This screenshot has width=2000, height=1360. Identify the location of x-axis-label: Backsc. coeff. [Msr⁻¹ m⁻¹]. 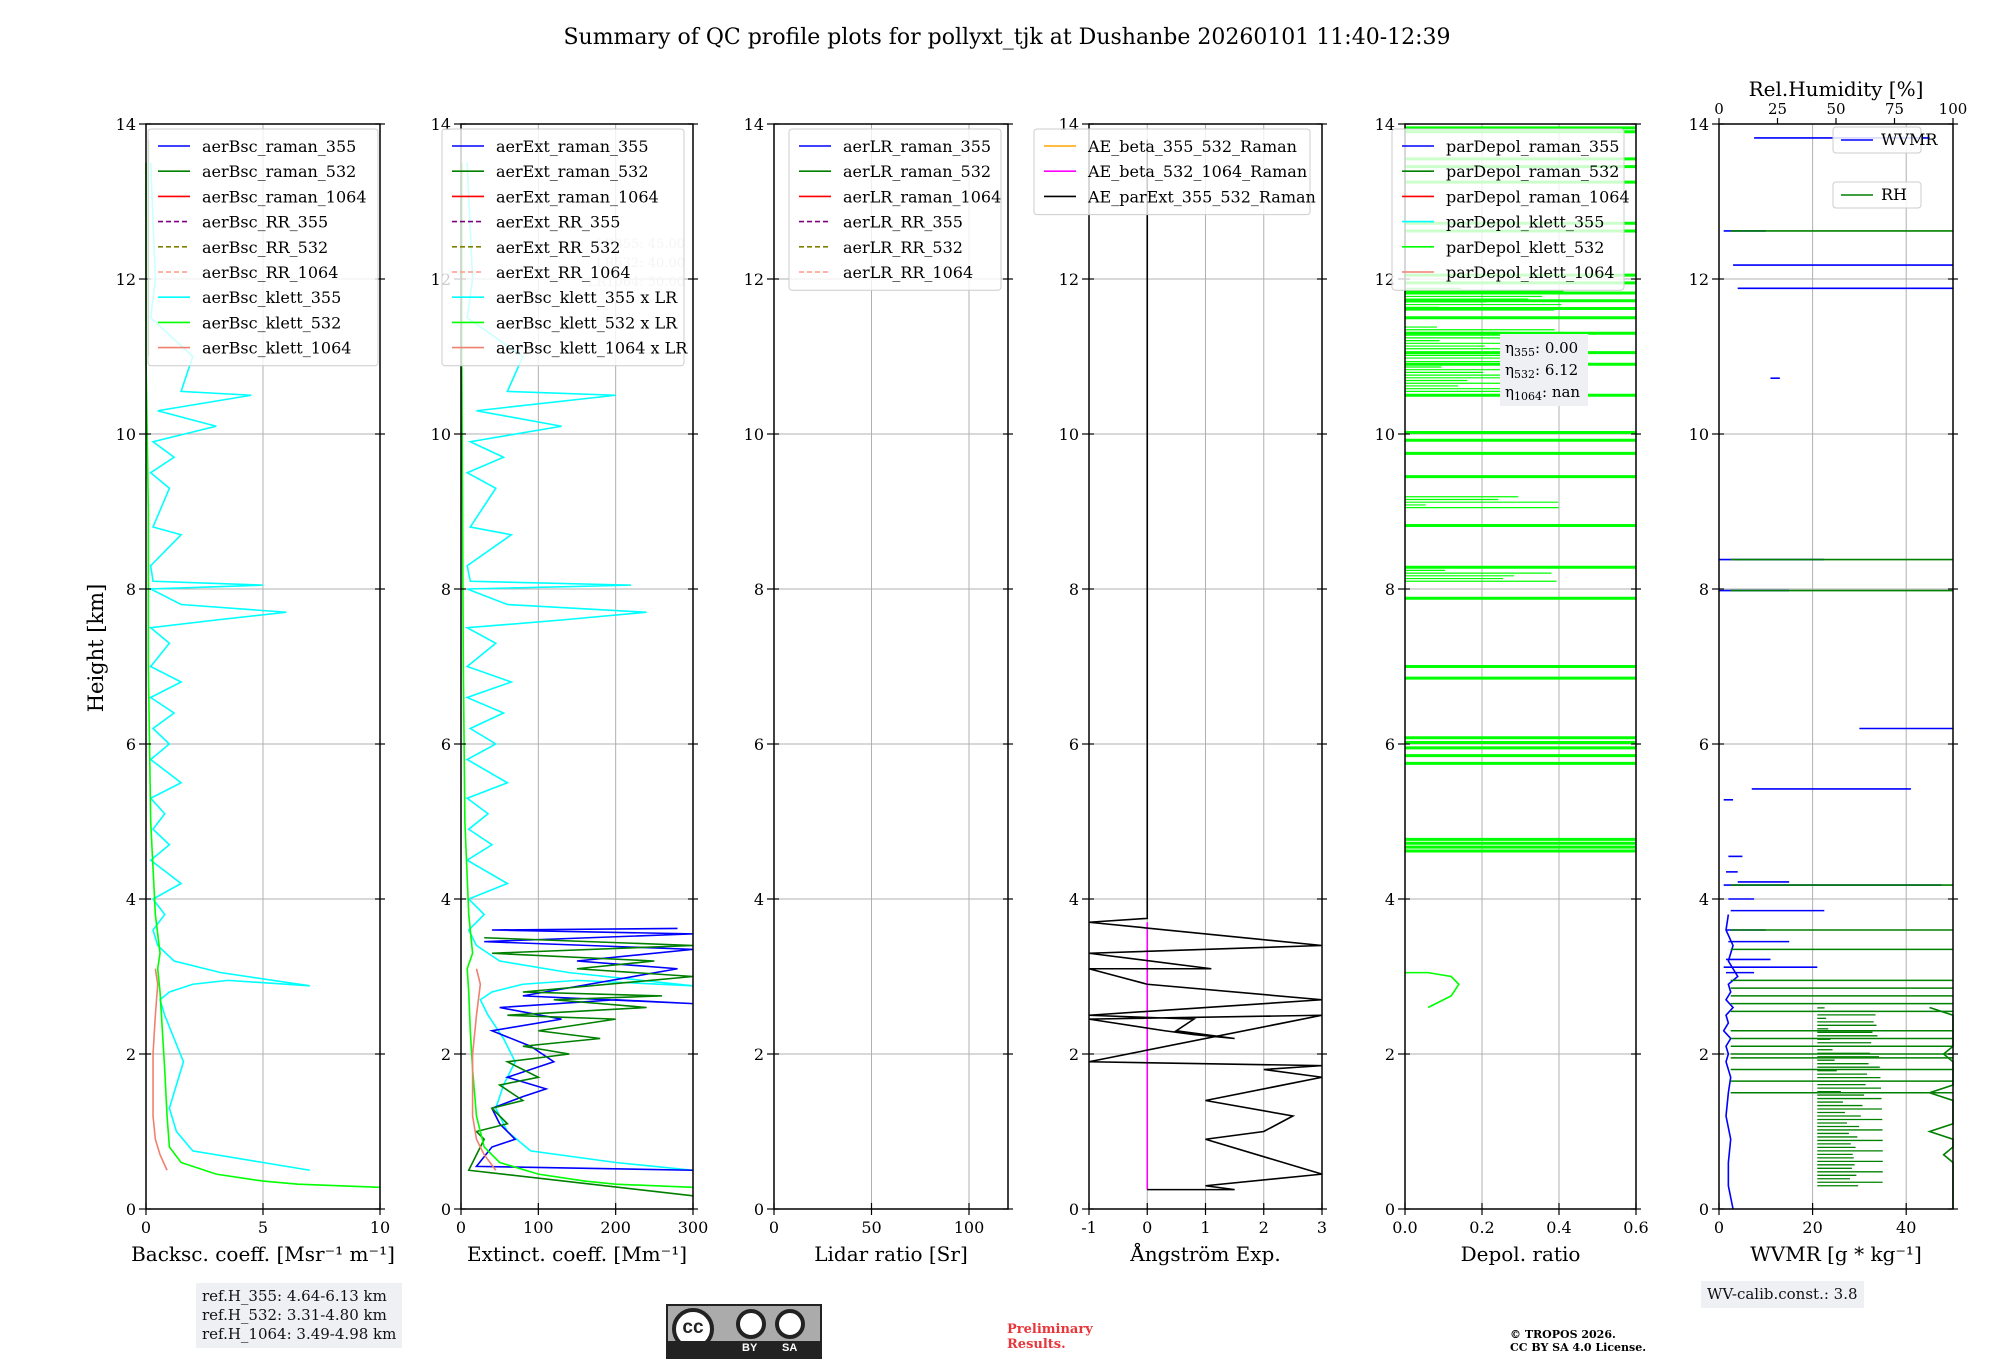
(263, 1254).